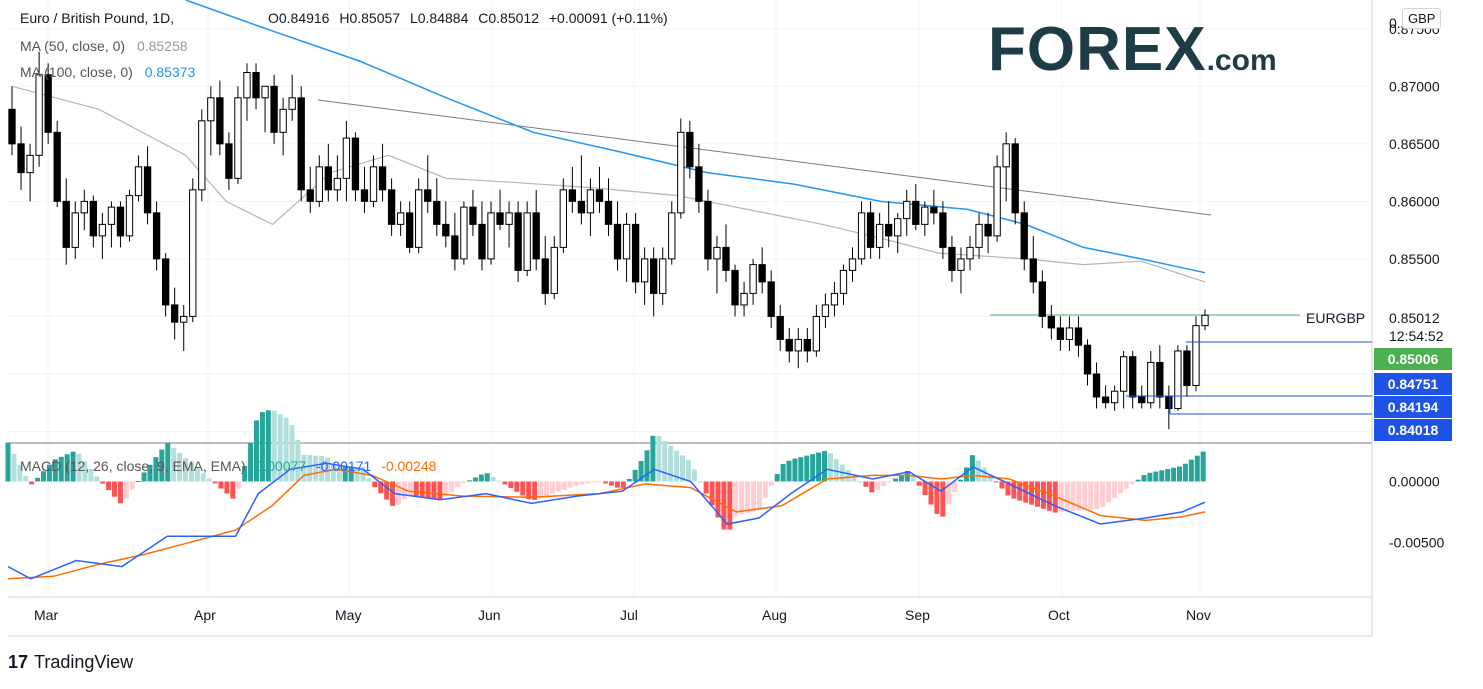 Image resolution: width=1483 pixels, height=689 pixels. I want to click on ohlc-close: C0.85012, so click(508, 18).